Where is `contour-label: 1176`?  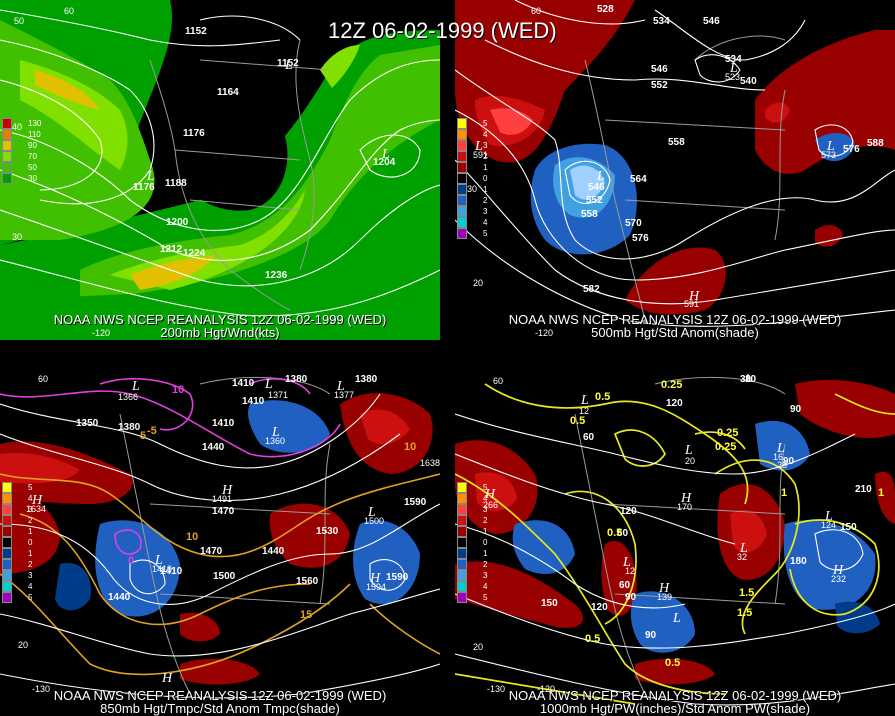 contour-label: 1176 is located at coordinates (194, 133).